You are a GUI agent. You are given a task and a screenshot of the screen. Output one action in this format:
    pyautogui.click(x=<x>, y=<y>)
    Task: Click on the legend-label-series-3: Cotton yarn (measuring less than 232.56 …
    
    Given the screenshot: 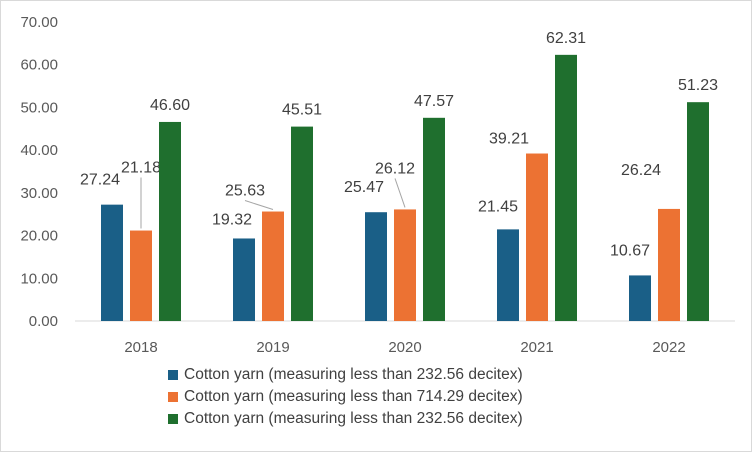 What is the action you would take?
    pyautogui.click(x=353, y=418)
    